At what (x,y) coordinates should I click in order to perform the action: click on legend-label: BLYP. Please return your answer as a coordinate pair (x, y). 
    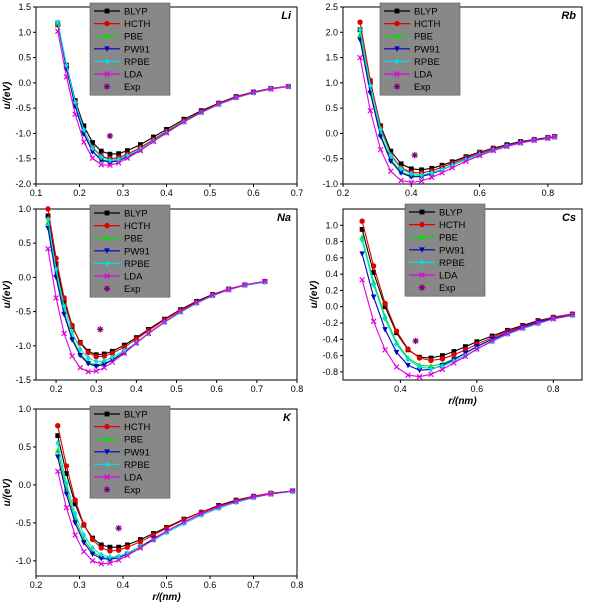
    Looking at the image, I should click on (136, 415).